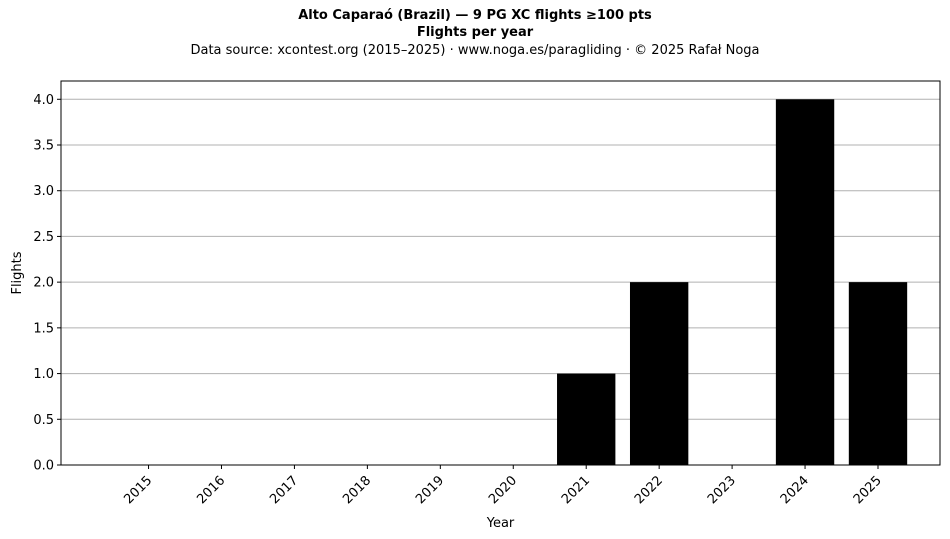 Image resolution: width=950 pixels, height=539 pixels. Describe the element at coordinates (357, 490) in the screenshot. I see `x-tick-label: 2018` at that location.